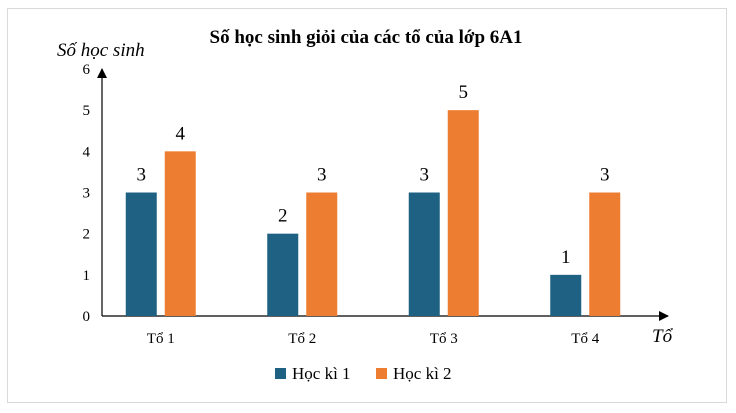 The width and height of the screenshot is (736, 413). Describe the element at coordinates (321, 373) in the screenshot. I see `legend-label: Học kì 1` at that location.